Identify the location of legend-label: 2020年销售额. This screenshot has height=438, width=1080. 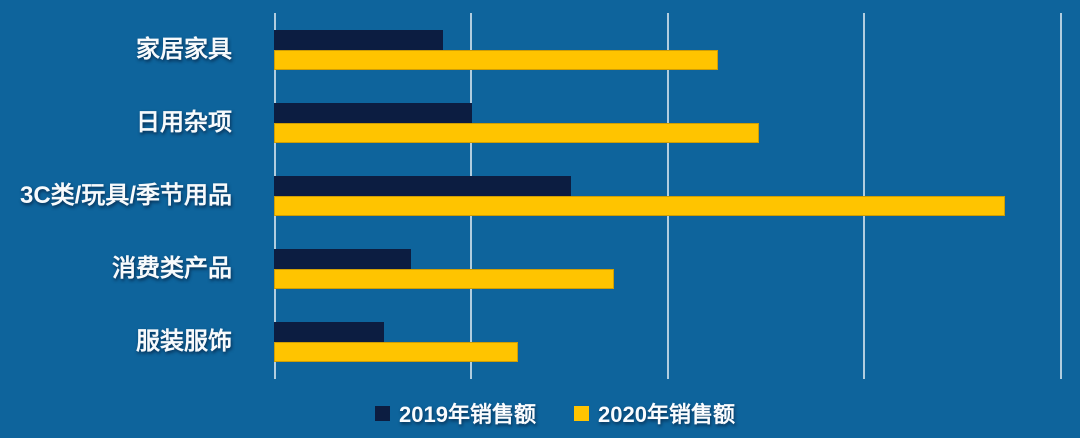
(666, 414).